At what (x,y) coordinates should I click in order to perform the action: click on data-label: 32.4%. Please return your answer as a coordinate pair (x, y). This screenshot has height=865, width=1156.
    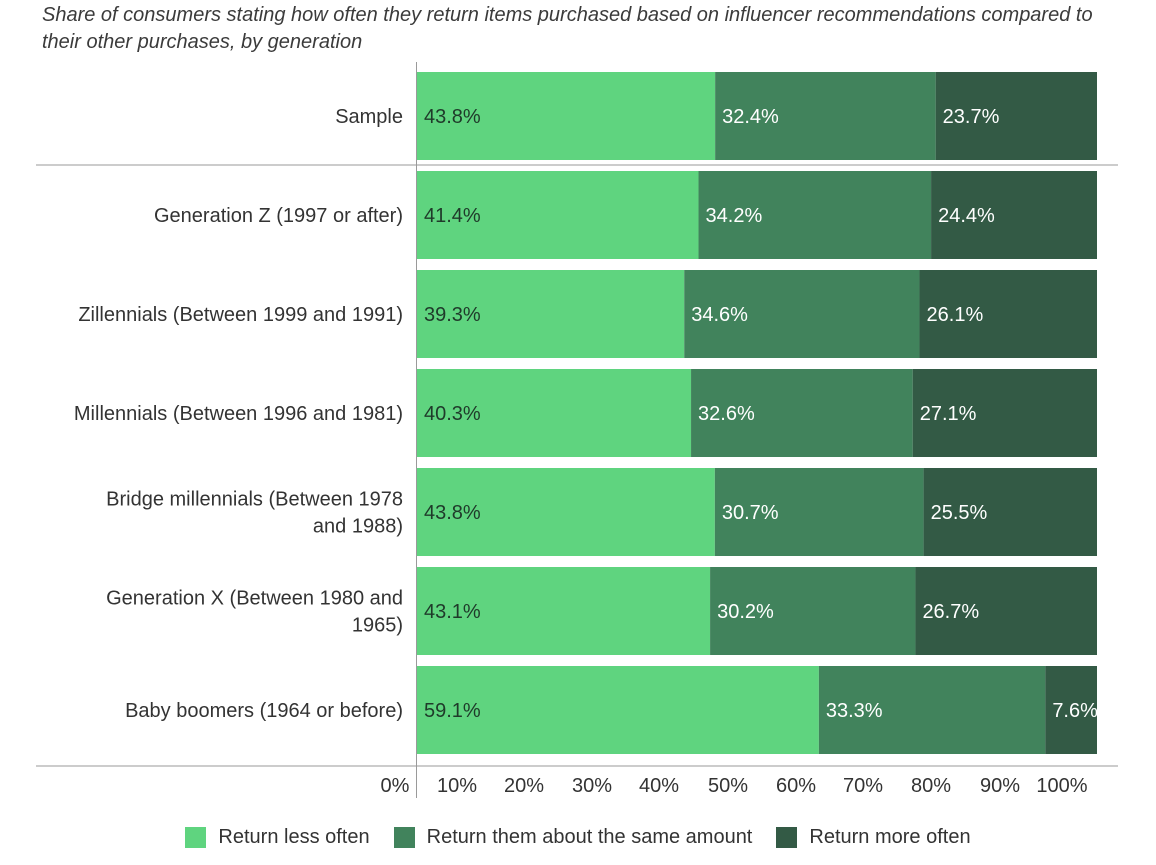
    Looking at the image, I should click on (750, 117).